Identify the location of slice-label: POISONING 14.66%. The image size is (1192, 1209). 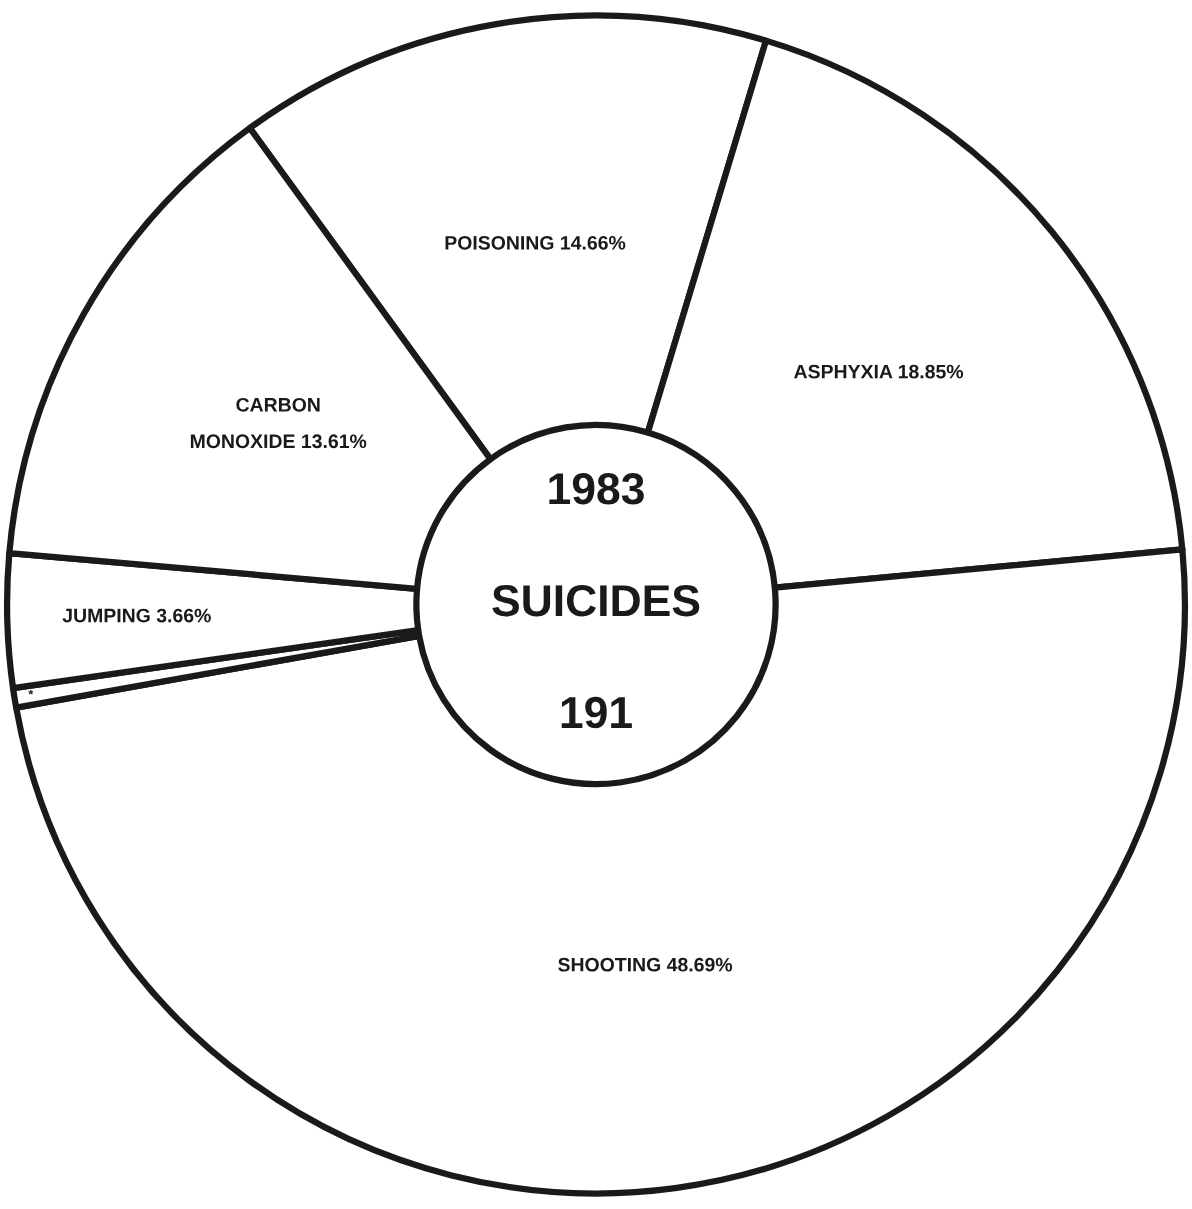
(535, 242).